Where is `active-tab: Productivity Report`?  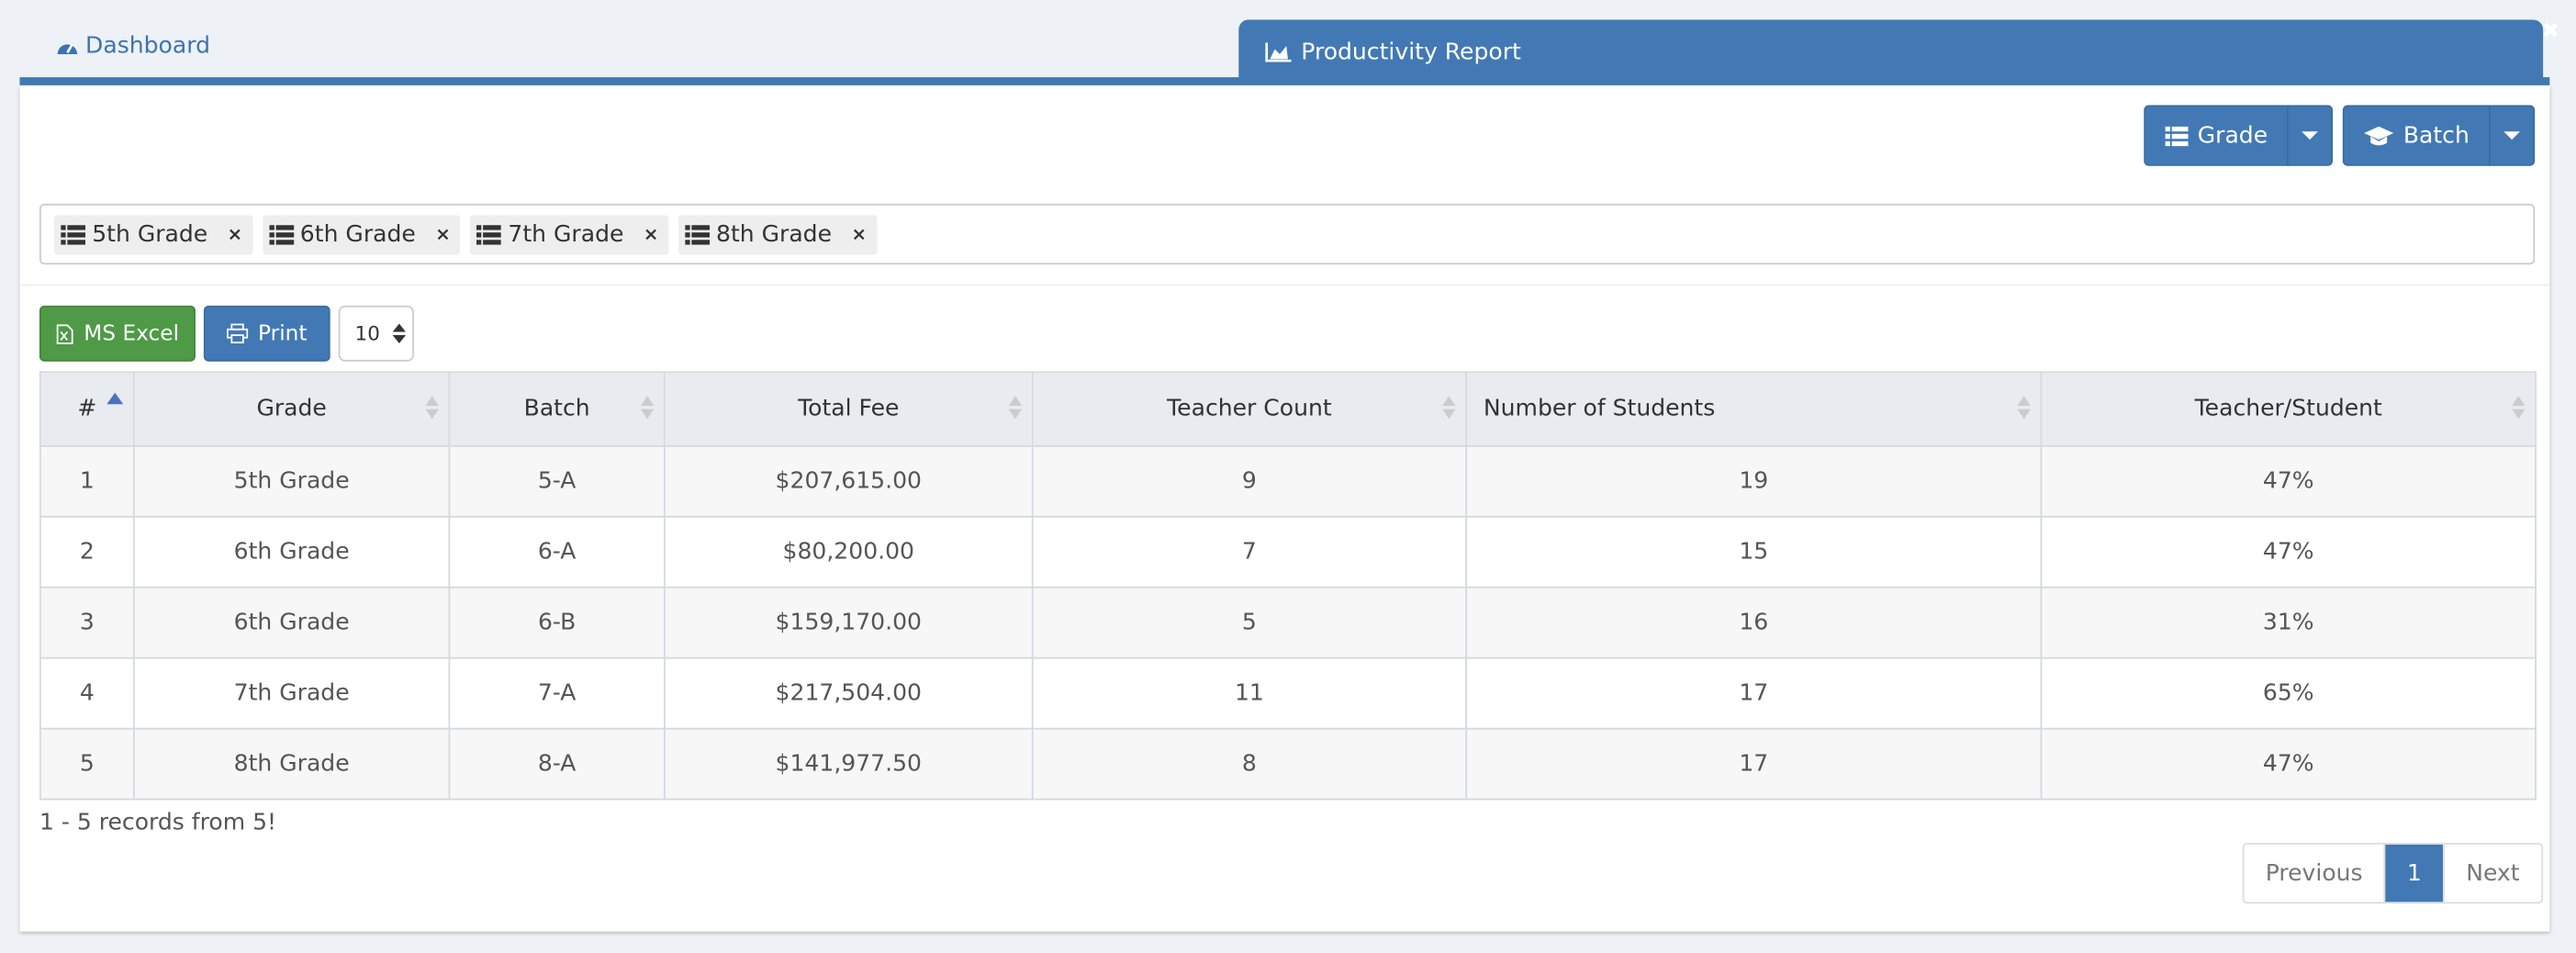
active-tab: Productivity Report is located at coordinates (1891, 53).